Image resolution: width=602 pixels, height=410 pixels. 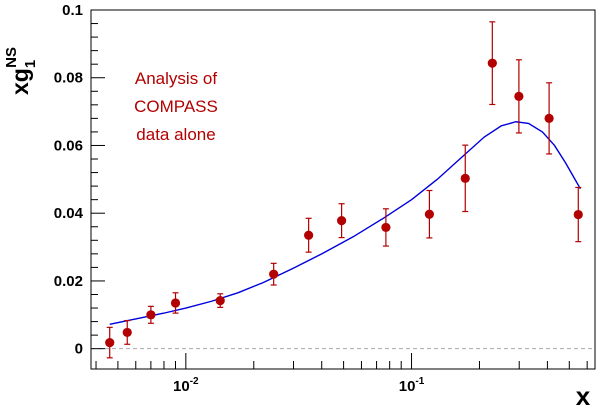 I want to click on y-tick-label: 0.04, so click(x=69, y=213).